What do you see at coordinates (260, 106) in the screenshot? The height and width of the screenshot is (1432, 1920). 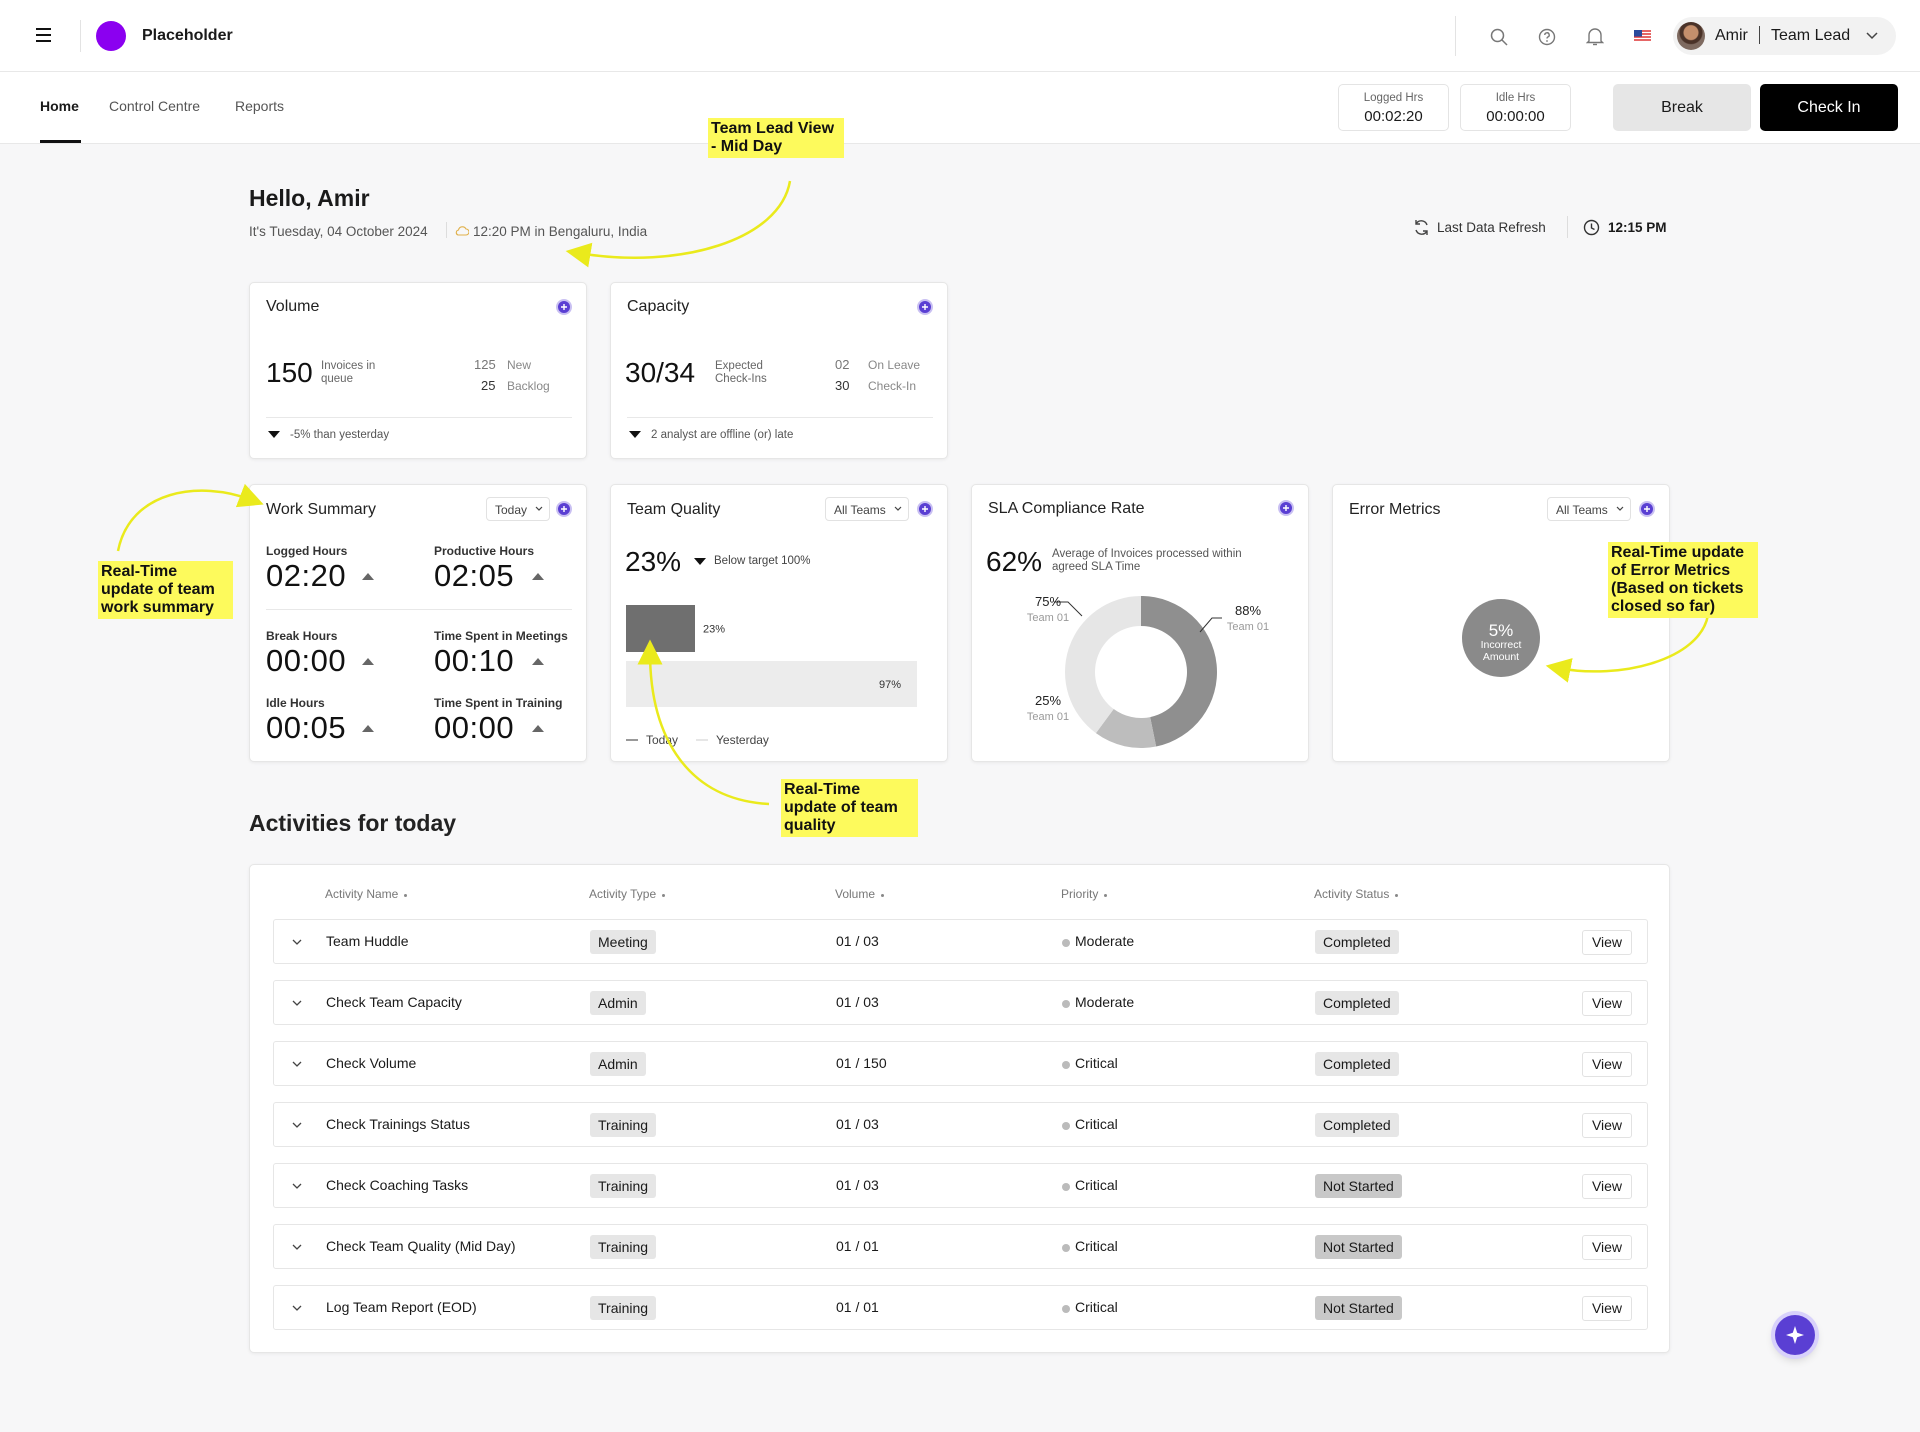 I see `nav-tab: Reports` at bounding box center [260, 106].